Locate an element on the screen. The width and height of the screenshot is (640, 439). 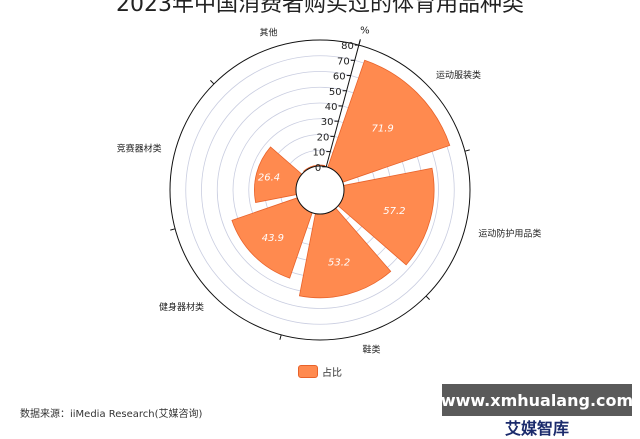
data-label: 43.9 is located at coordinates (273, 238).